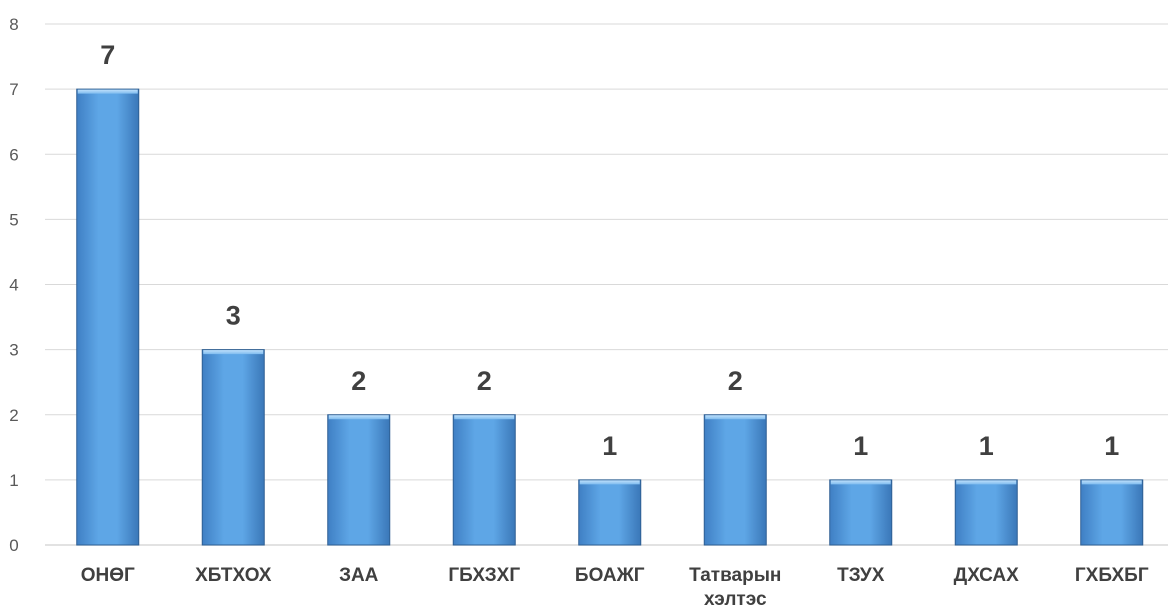  Describe the element at coordinates (735, 599) in the screenshot. I see `x-tick-line: хэлтэс` at that location.